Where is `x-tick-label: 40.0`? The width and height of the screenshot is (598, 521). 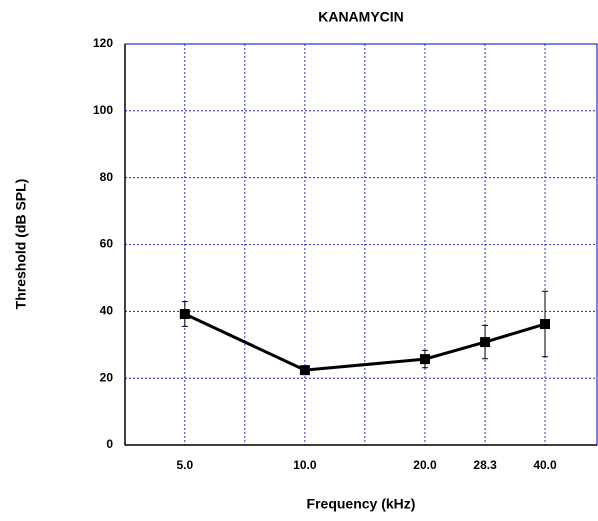
x-tick-label: 40.0 is located at coordinates (545, 465).